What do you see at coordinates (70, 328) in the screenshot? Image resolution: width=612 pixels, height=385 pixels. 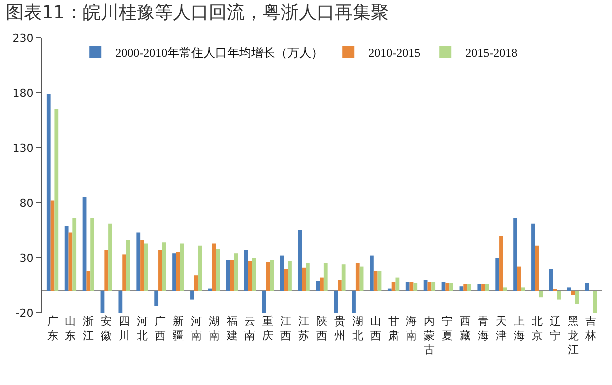 I see `x-tick-label: 山东` at bounding box center [70, 328].